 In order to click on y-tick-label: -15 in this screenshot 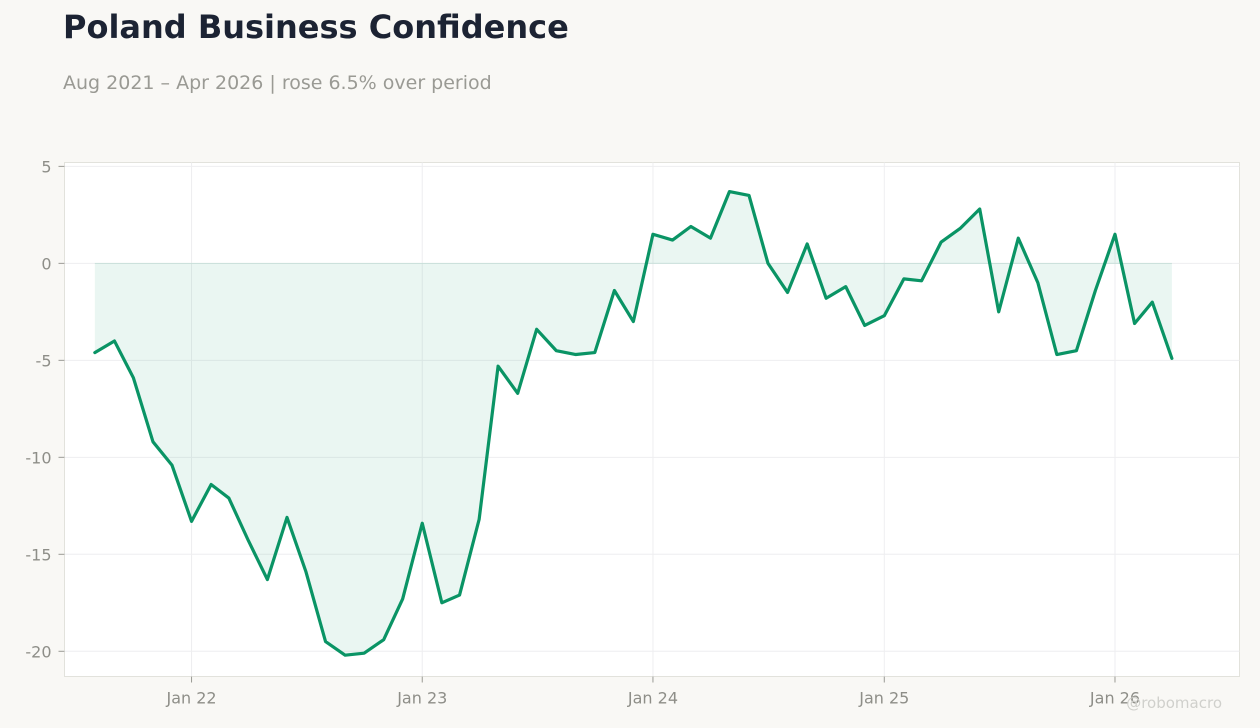, I will do `click(38, 554)`.